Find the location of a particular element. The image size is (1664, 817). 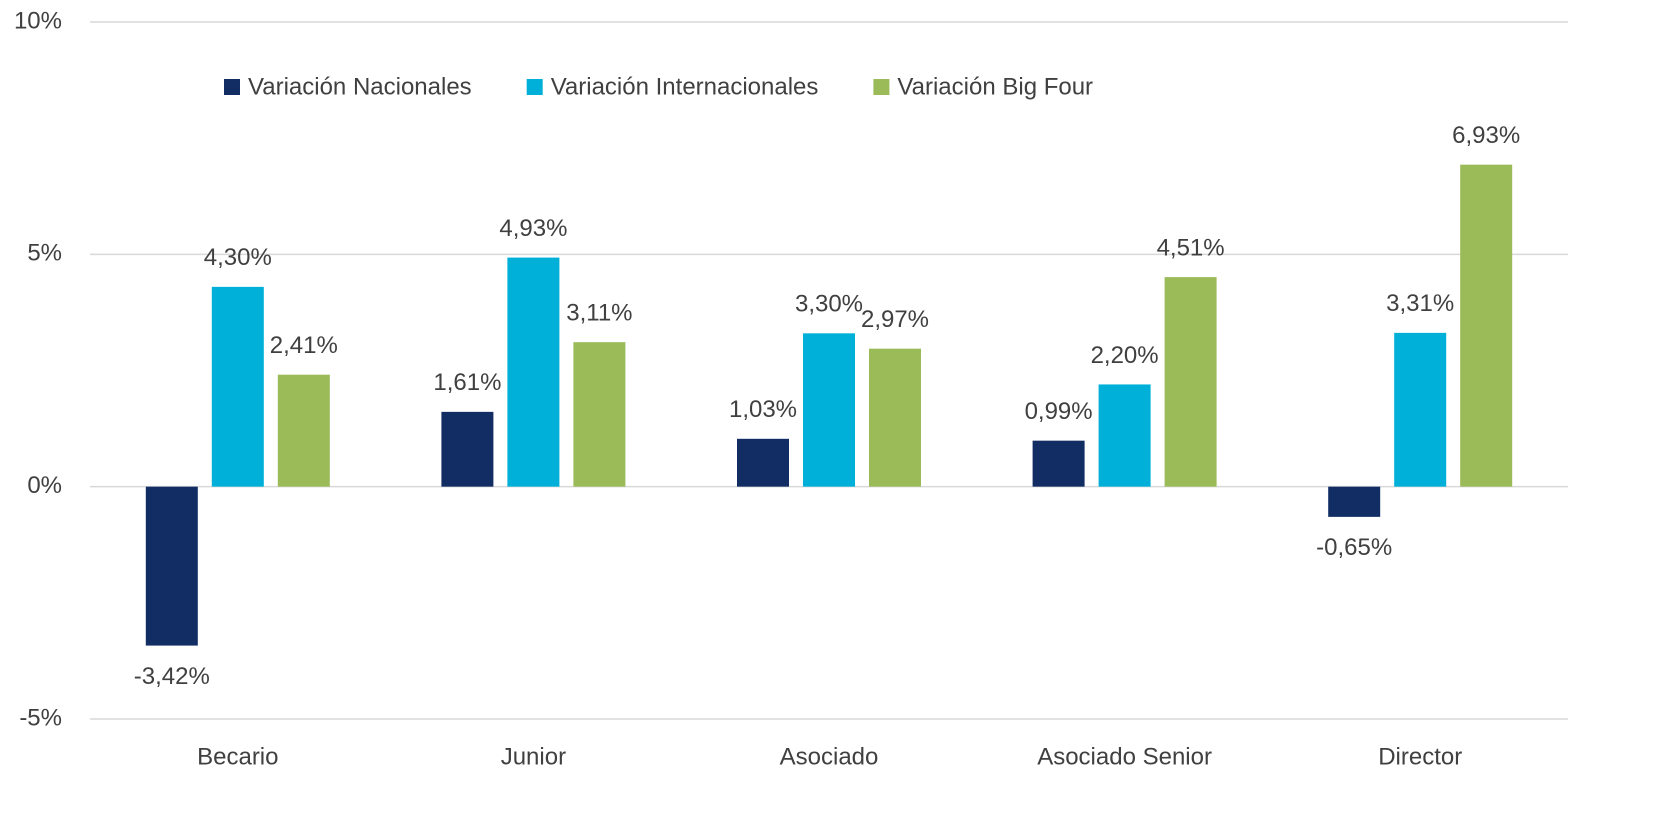

value-label: 2,20% is located at coordinates (1125, 355).